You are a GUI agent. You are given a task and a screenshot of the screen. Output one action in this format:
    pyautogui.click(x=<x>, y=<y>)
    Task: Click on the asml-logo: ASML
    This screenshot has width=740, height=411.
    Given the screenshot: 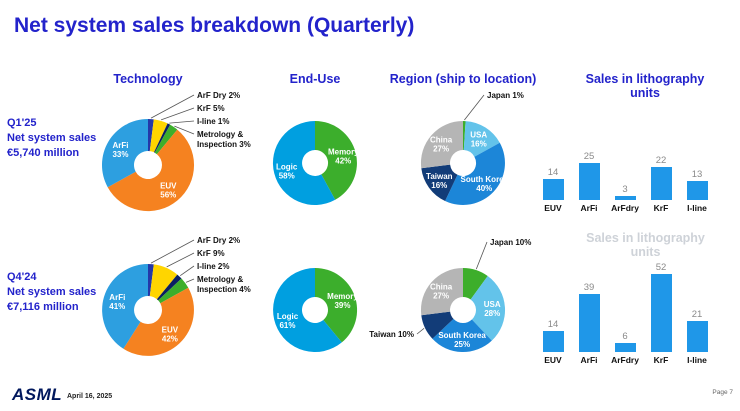 What is the action you would take?
    pyautogui.click(x=37, y=394)
    